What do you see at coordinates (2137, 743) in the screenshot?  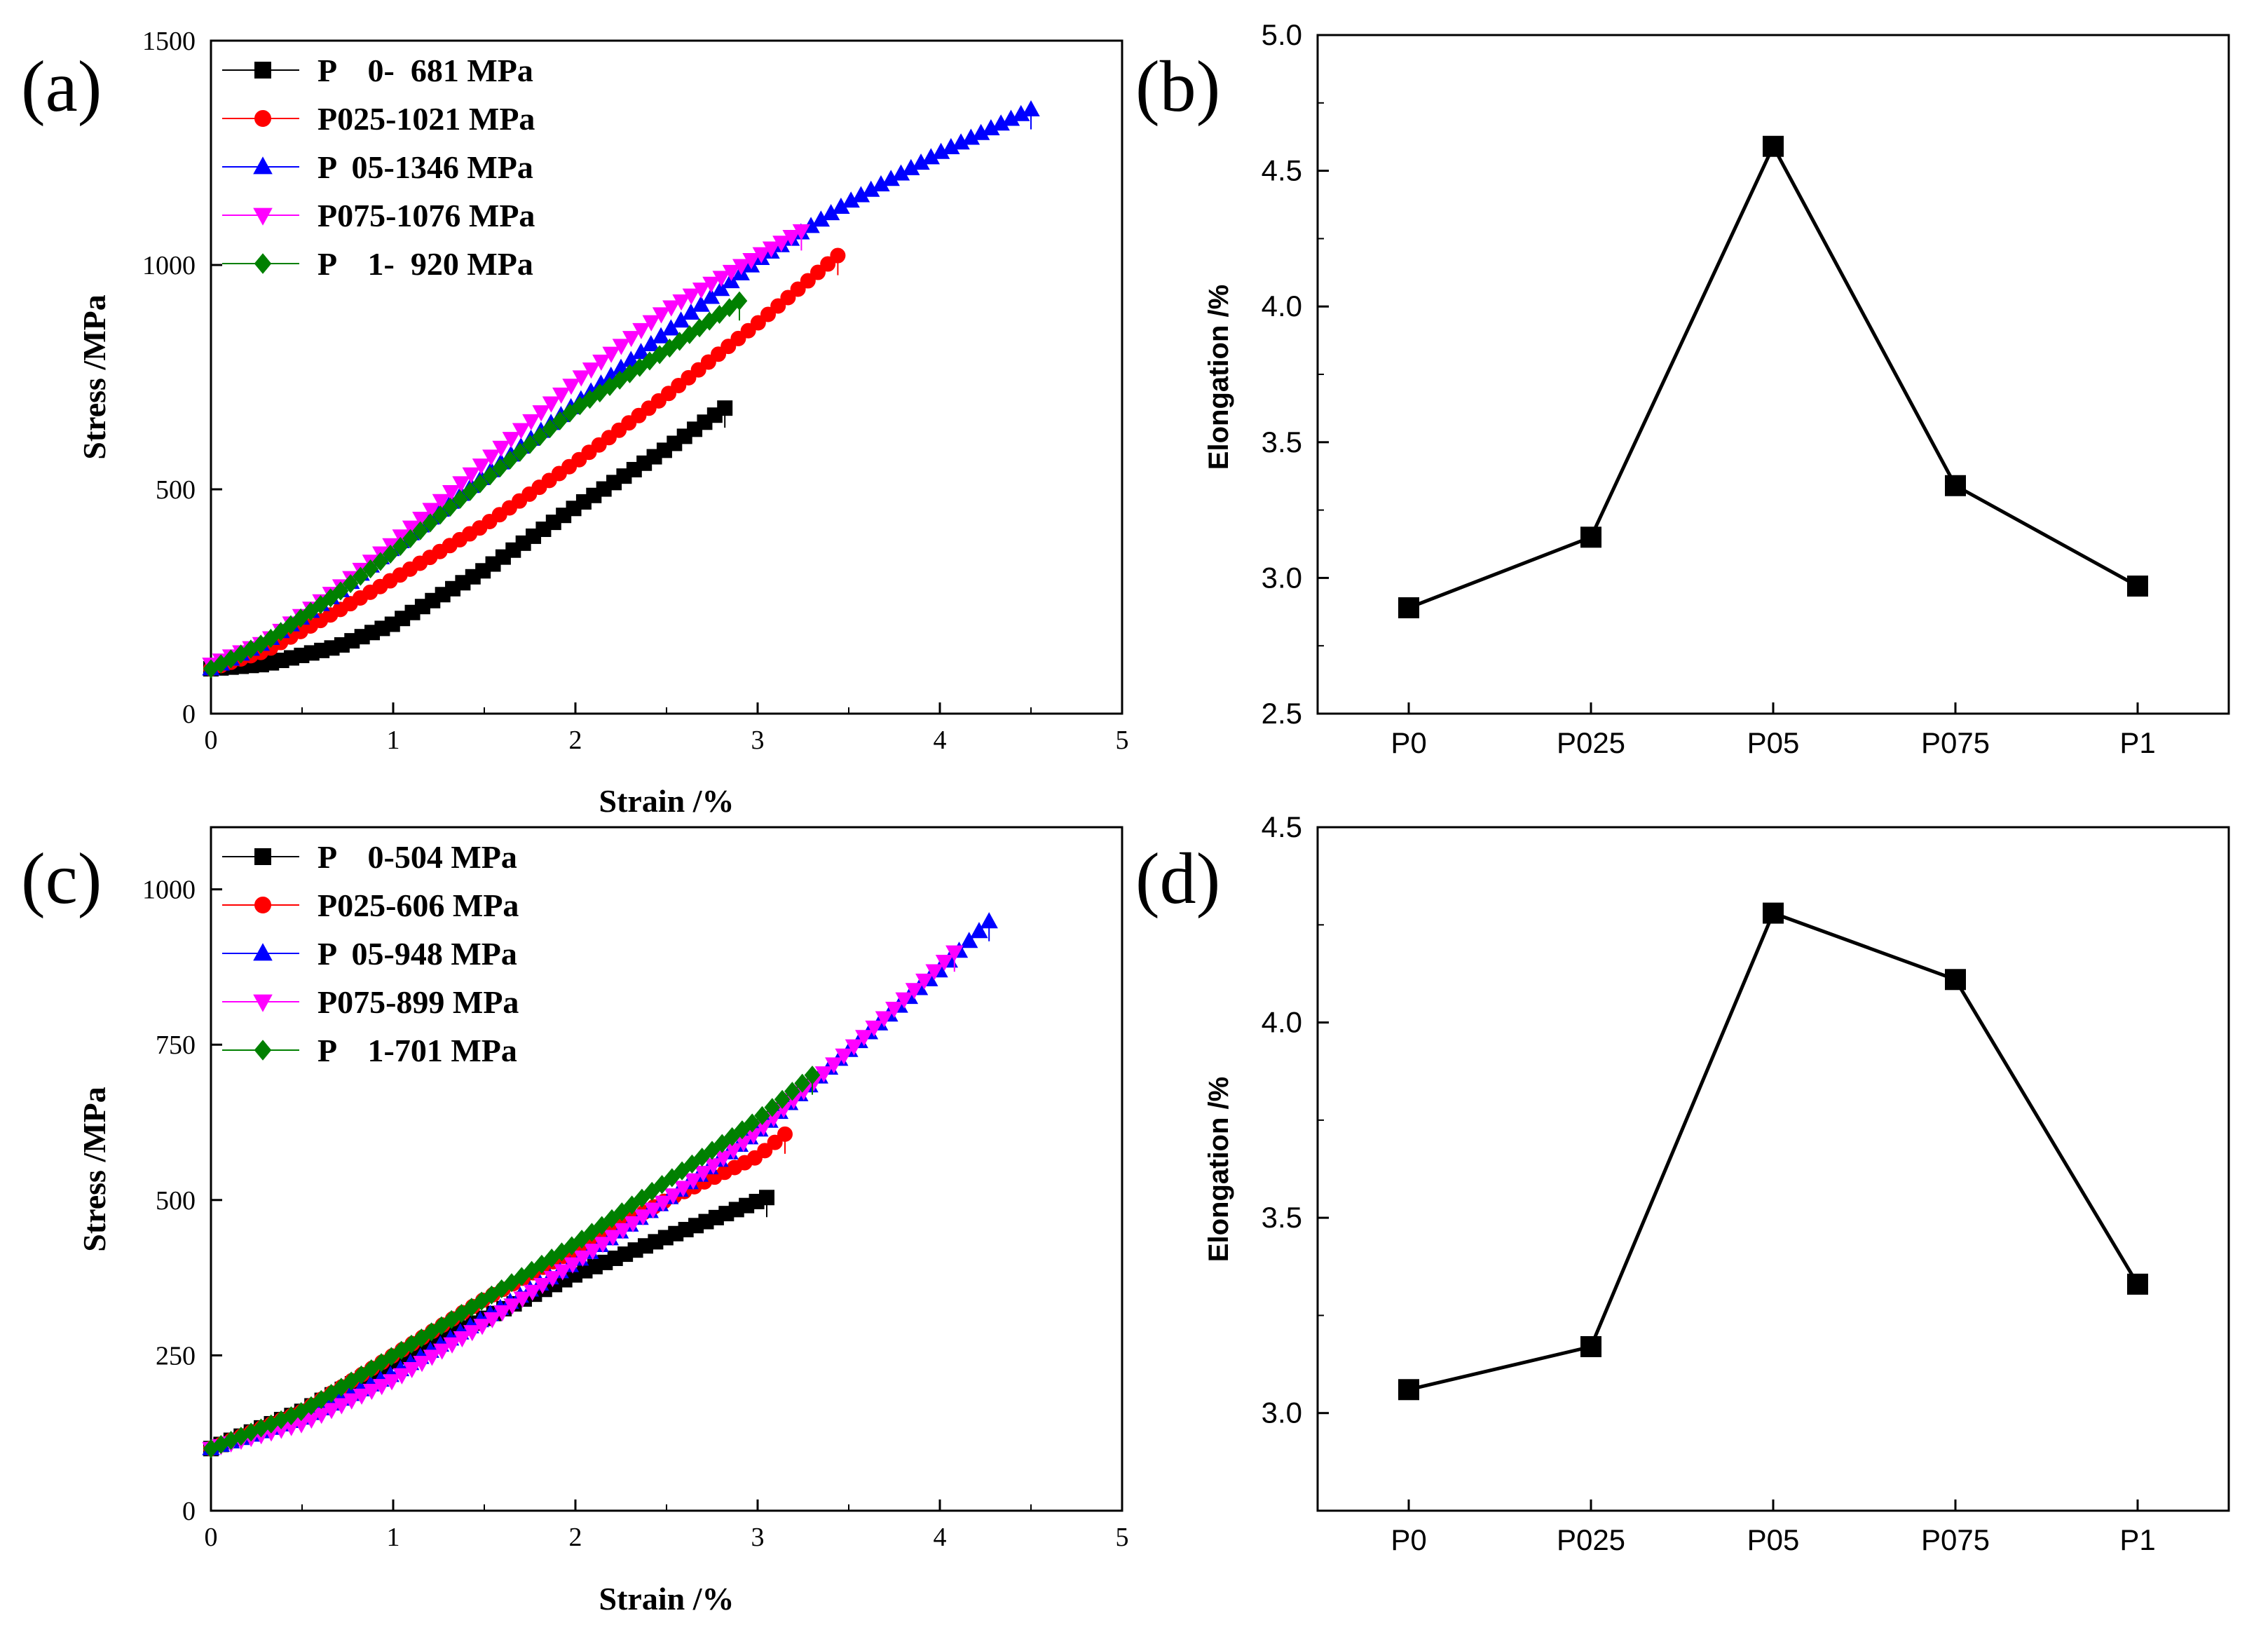 I see `x-category-label: P1` at bounding box center [2137, 743].